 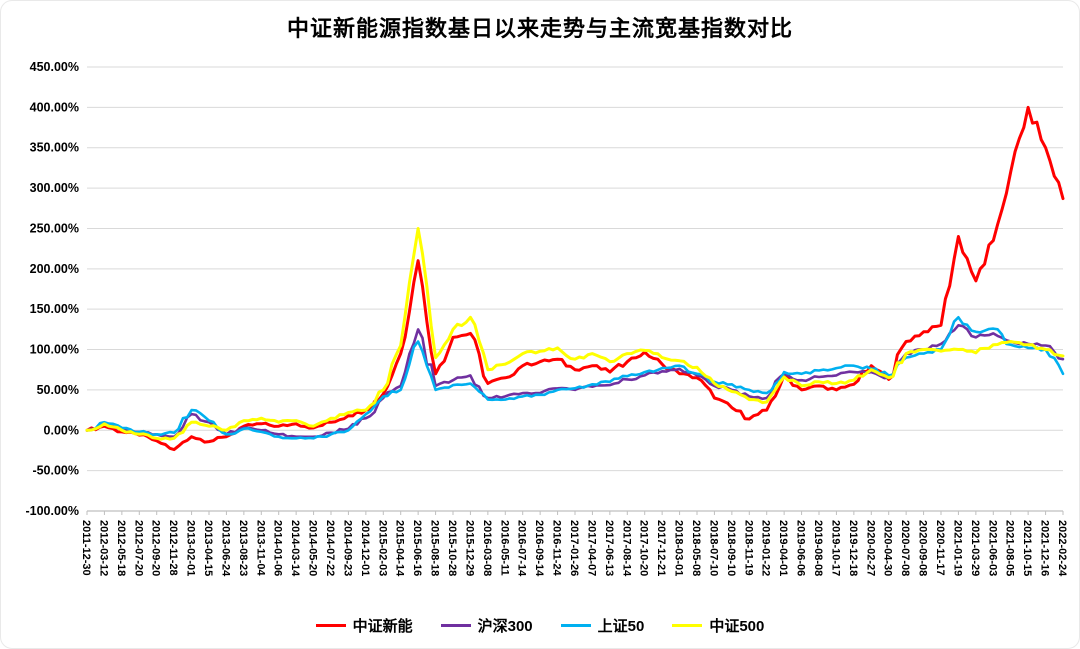 What do you see at coordinates (330, 548) in the screenshot?
I see `x-tick-label: 2014-07-22` at bounding box center [330, 548].